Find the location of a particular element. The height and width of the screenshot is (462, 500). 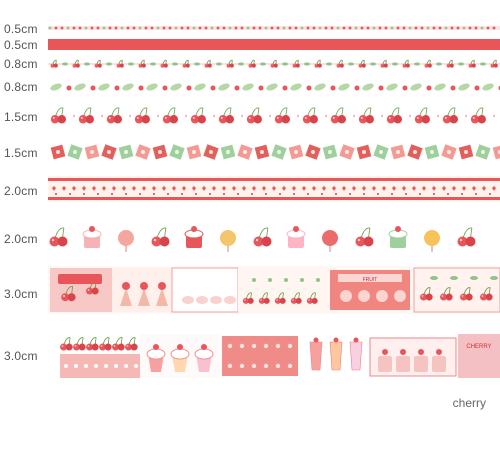

width-label-3: 0.8cm is located at coordinates (21, 64).